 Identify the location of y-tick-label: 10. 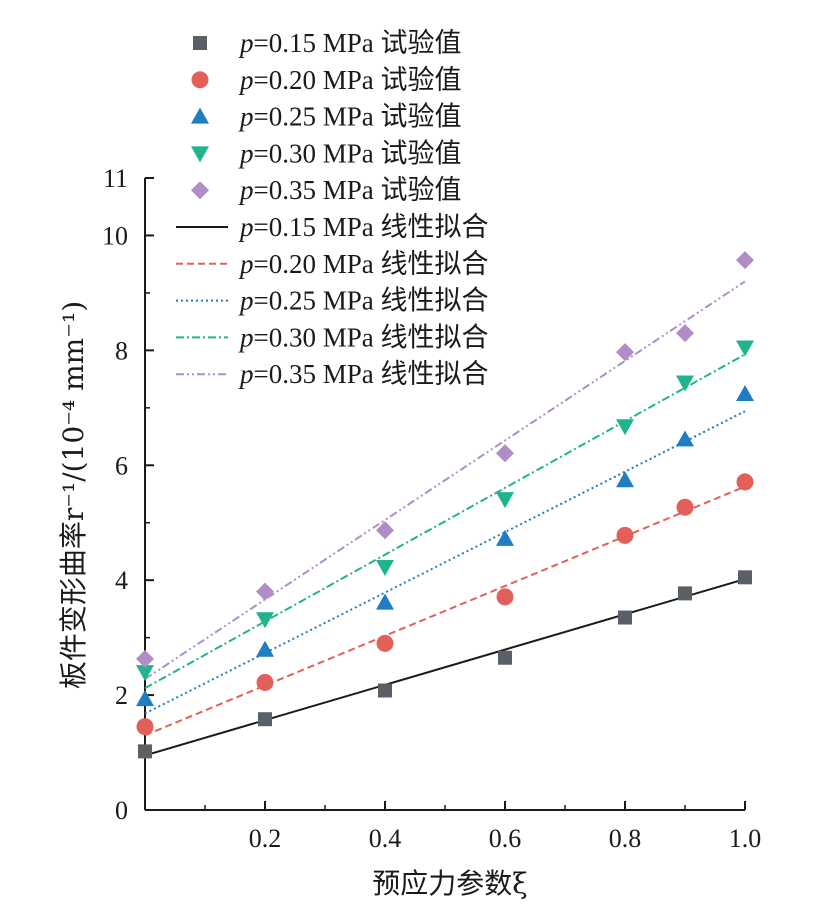
(115, 235).